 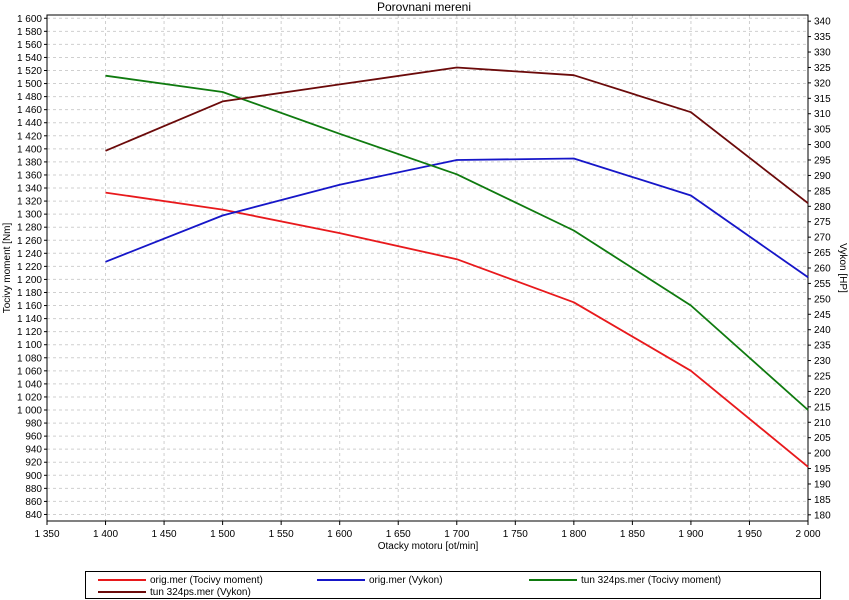 I want to click on left-y-tick-label: 1 460, so click(x=29, y=110).